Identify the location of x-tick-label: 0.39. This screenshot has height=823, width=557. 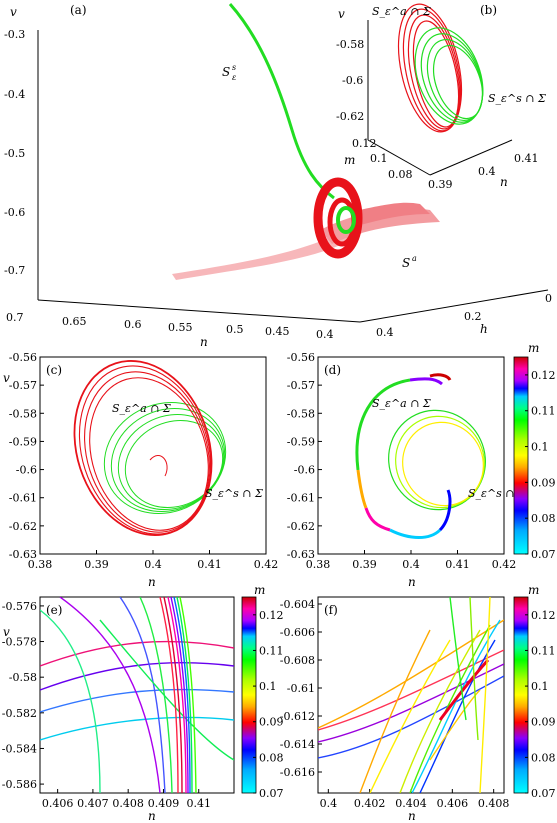
(96, 564).